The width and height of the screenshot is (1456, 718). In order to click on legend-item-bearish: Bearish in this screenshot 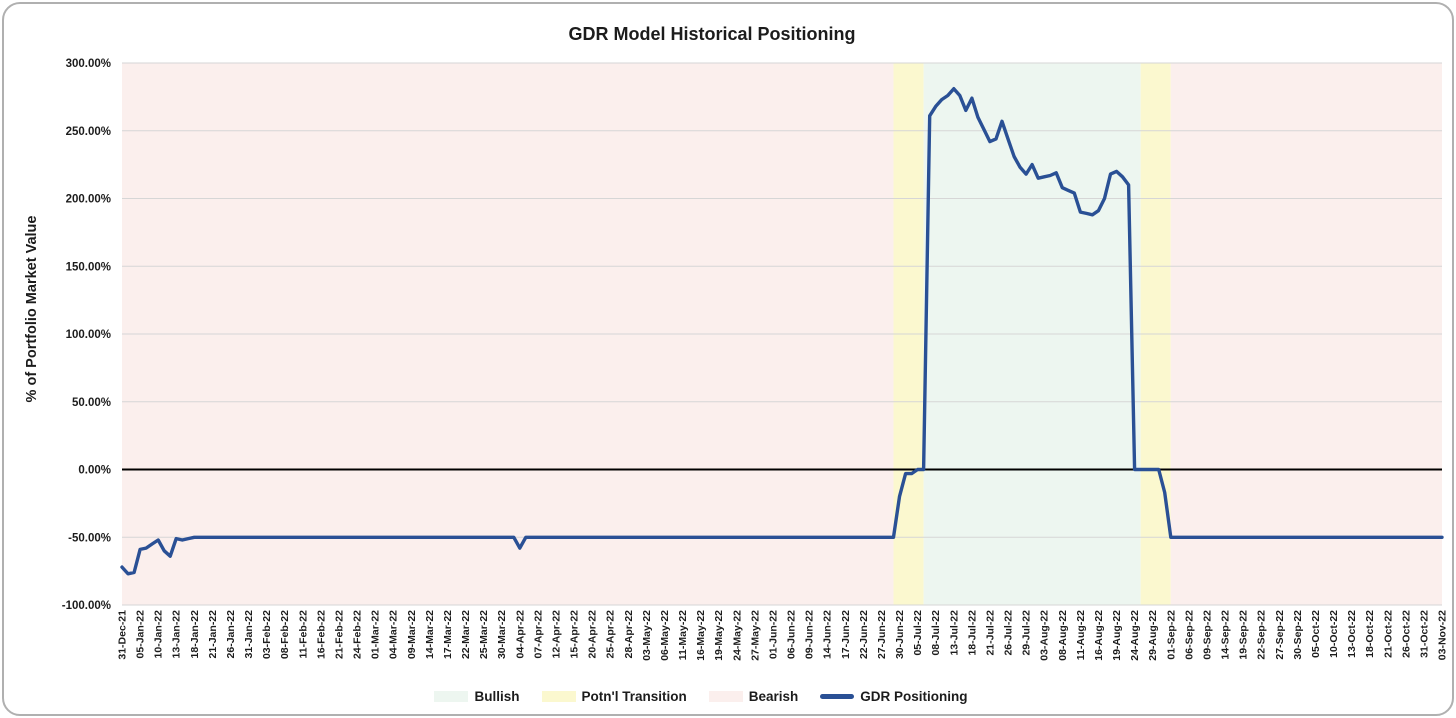, I will do `click(753, 696)`.